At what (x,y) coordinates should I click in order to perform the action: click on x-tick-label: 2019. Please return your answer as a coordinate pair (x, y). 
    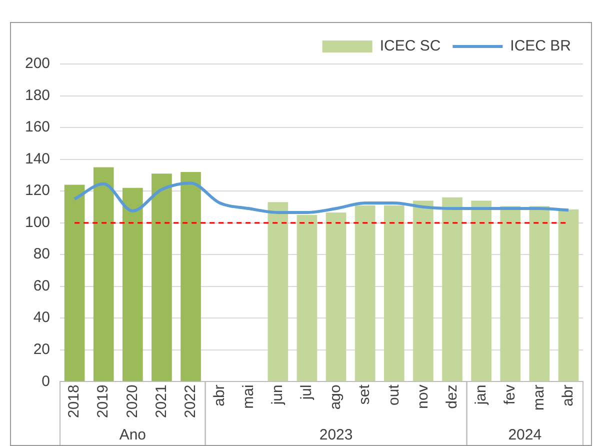
    Looking at the image, I should click on (103, 401).